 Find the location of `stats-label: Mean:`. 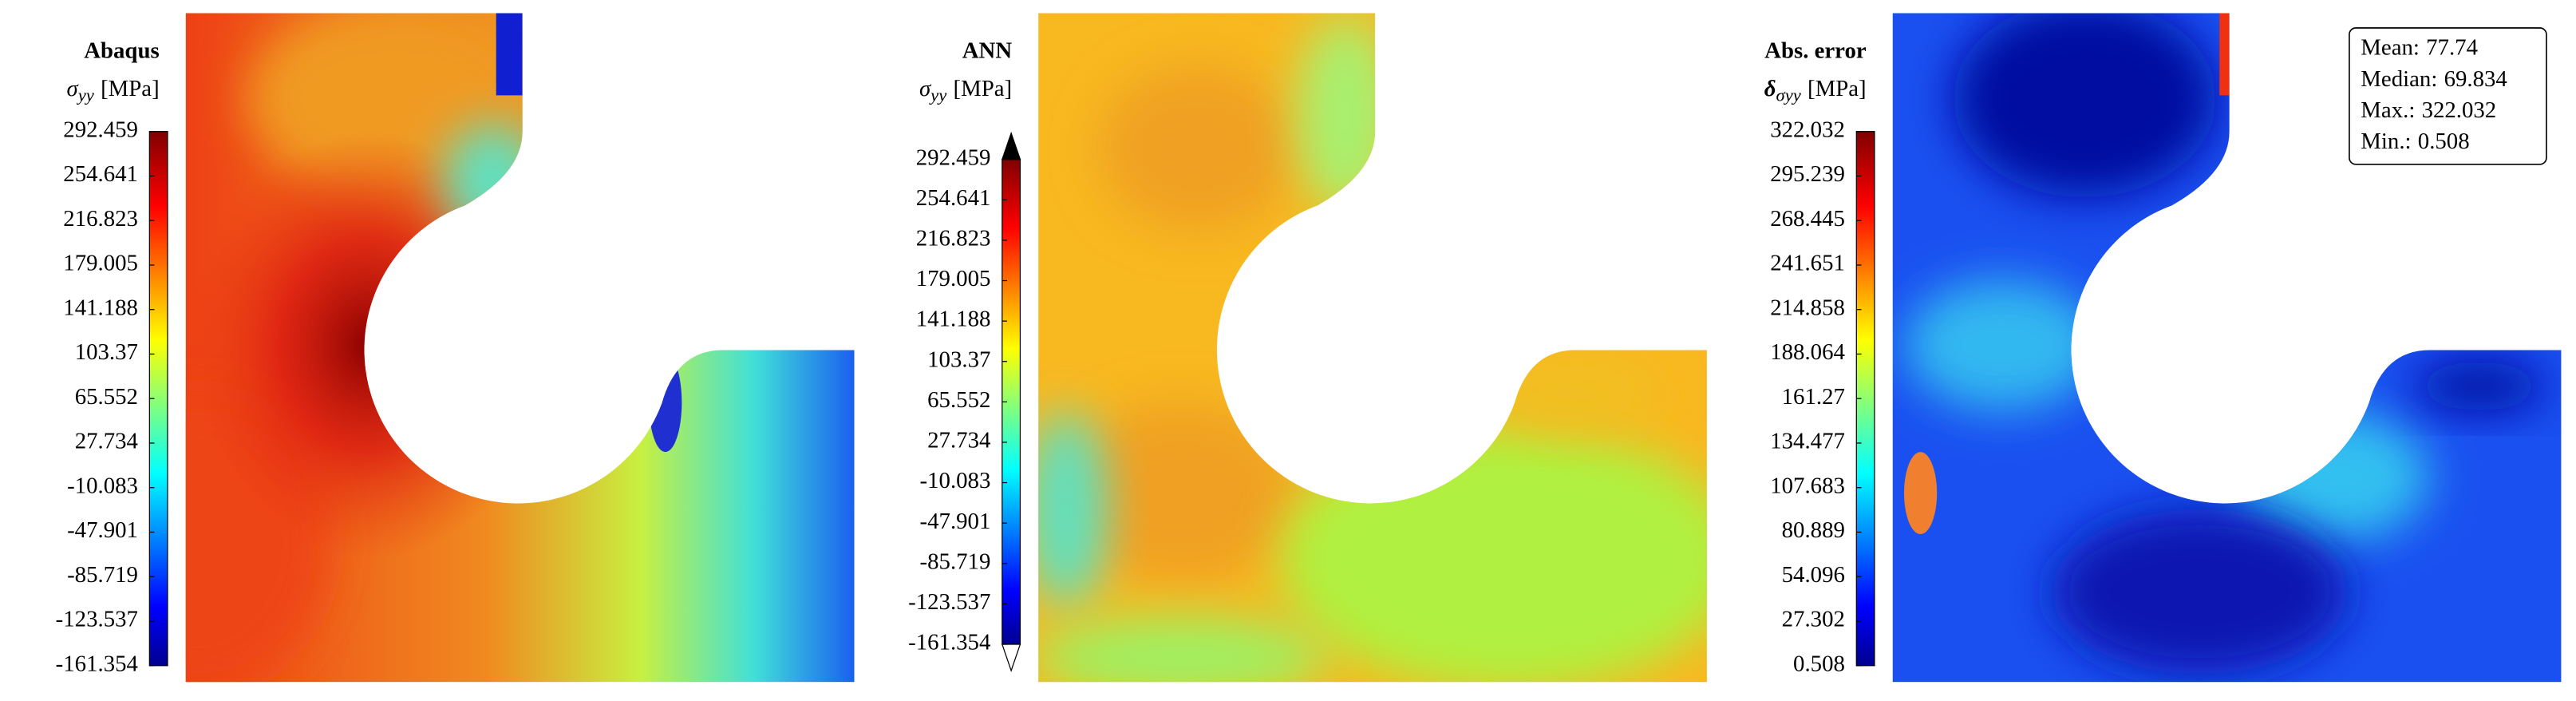

stats-label: Mean: is located at coordinates (2390, 47).